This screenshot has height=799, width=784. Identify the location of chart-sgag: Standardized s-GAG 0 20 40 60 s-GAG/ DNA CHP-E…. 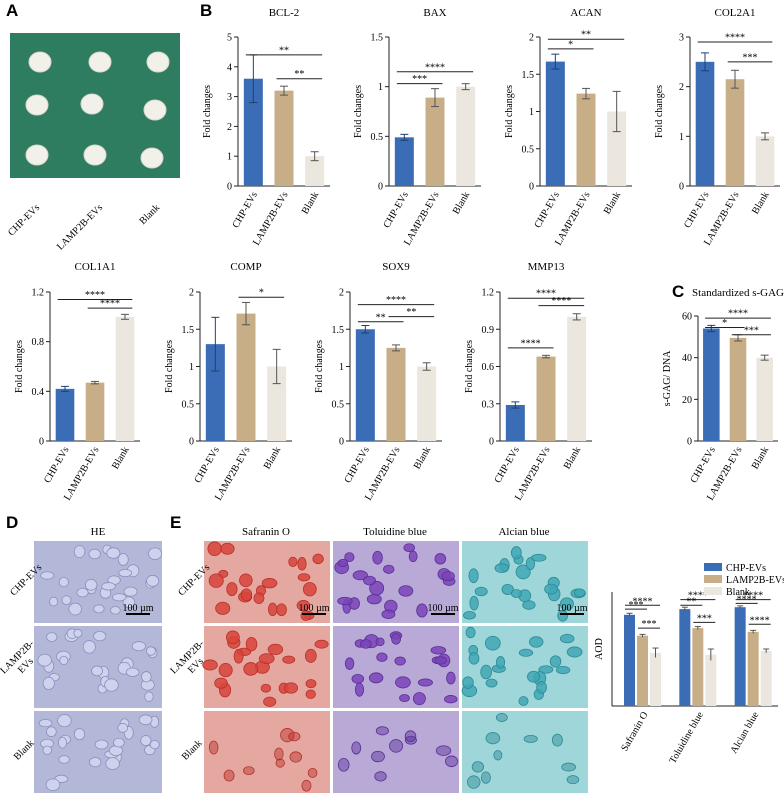
(723, 394).